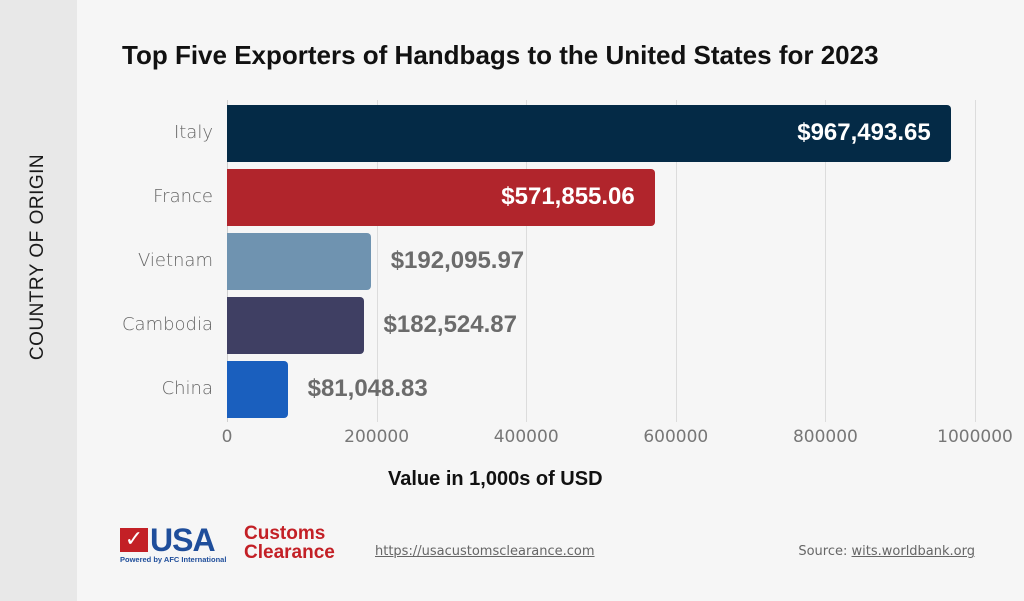 The image size is (1024, 601). I want to click on value-label-china: $81,048.83, so click(367, 388).